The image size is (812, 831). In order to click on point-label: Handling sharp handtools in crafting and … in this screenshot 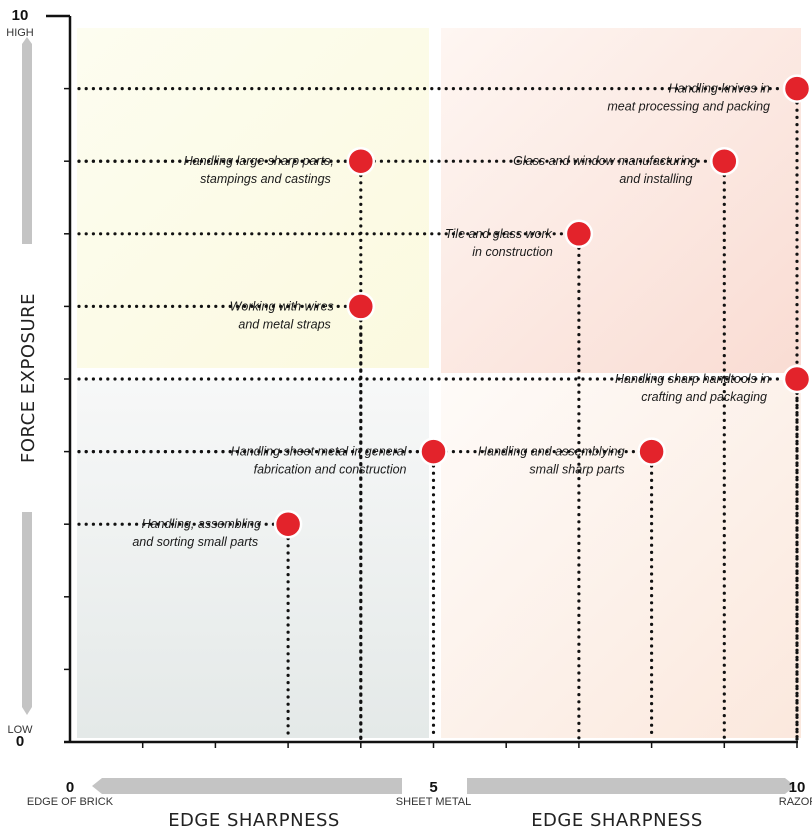, I will do `click(692, 388)`.